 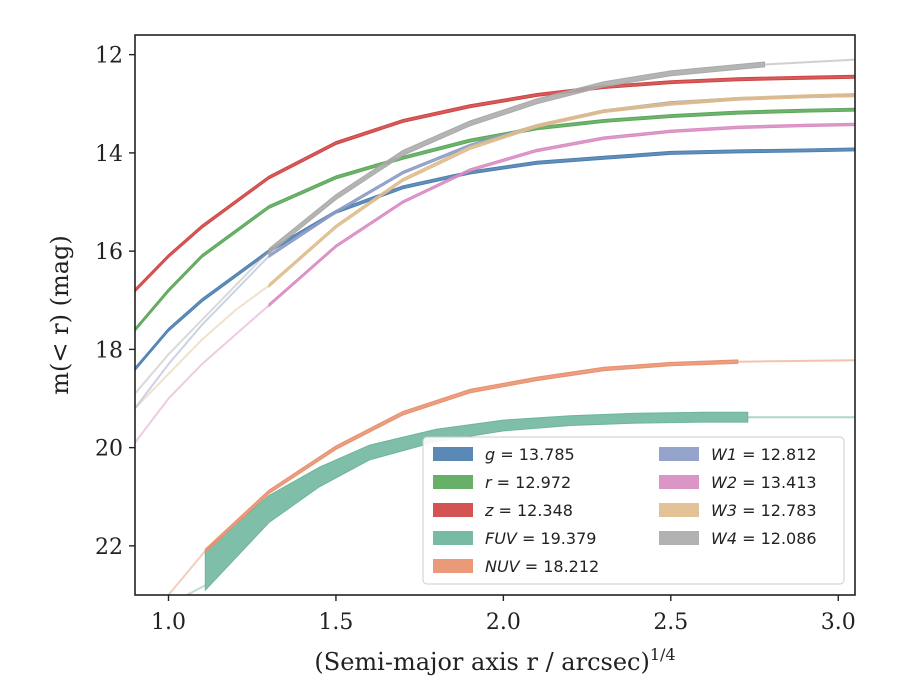 I want to click on legend-entry-r: r = 12.972, so click(x=502, y=482).